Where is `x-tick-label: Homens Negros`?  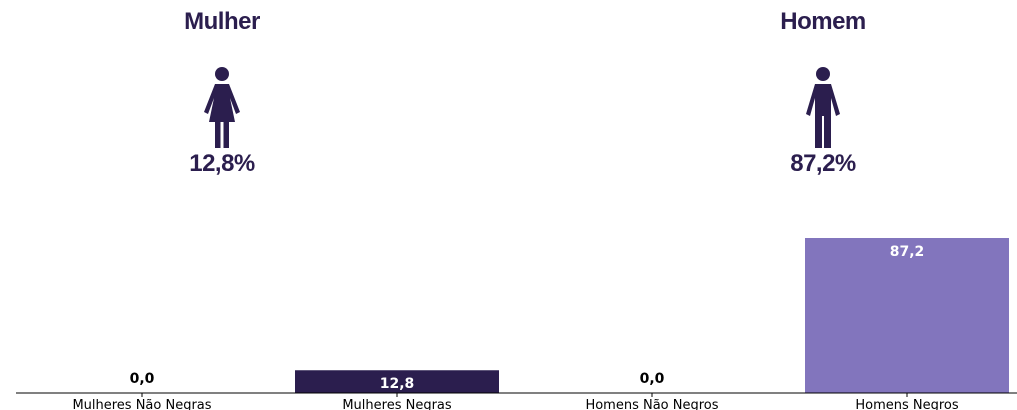
x-tick-label: Homens Negros is located at coordinates (907, 404).